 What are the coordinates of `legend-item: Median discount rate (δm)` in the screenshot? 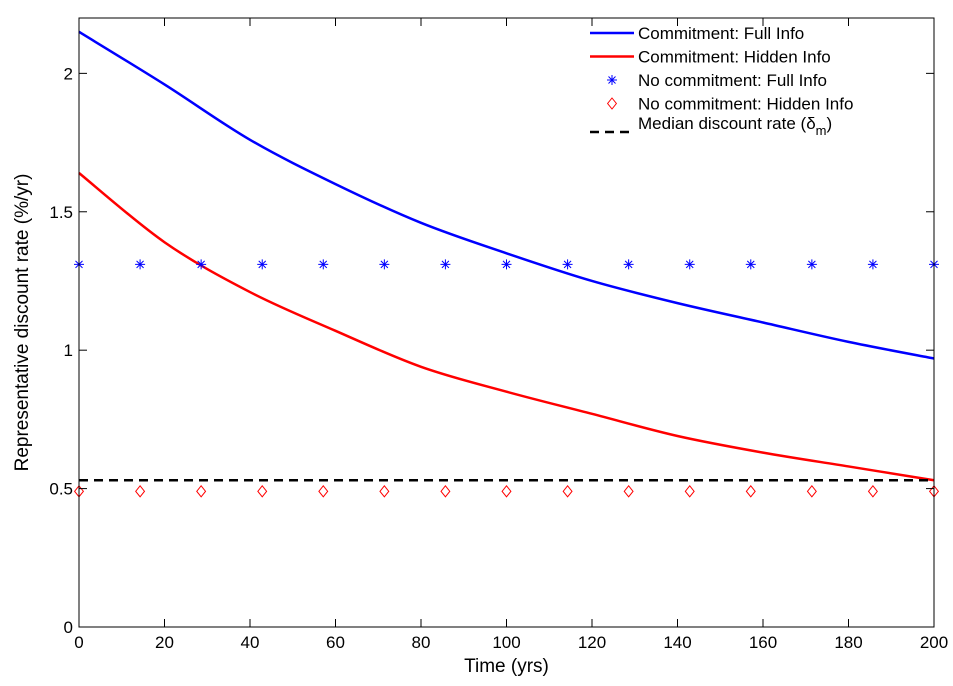 It's located at (711, 126).